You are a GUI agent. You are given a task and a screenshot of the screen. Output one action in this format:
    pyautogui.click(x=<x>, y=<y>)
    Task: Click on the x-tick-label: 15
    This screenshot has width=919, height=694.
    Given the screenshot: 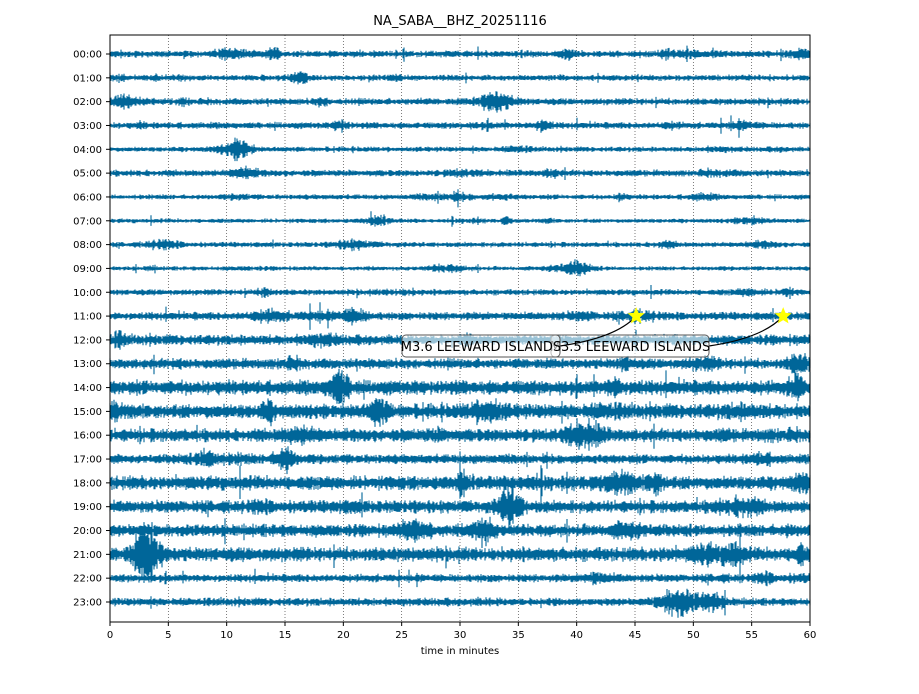 What is the action you would take?
    pyautogui.click(x=285, y=635)
    